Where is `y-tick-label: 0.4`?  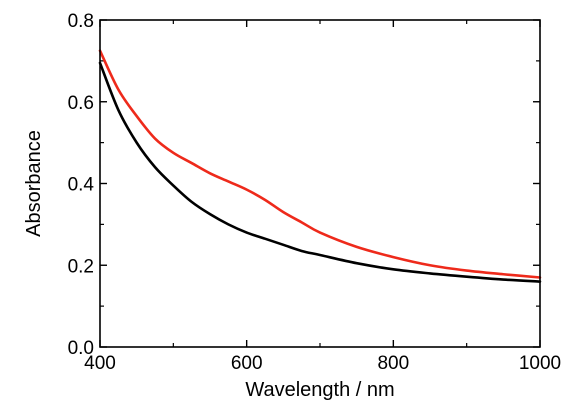 y-tick-label: 0.4 is located at coordinates (81, 185).